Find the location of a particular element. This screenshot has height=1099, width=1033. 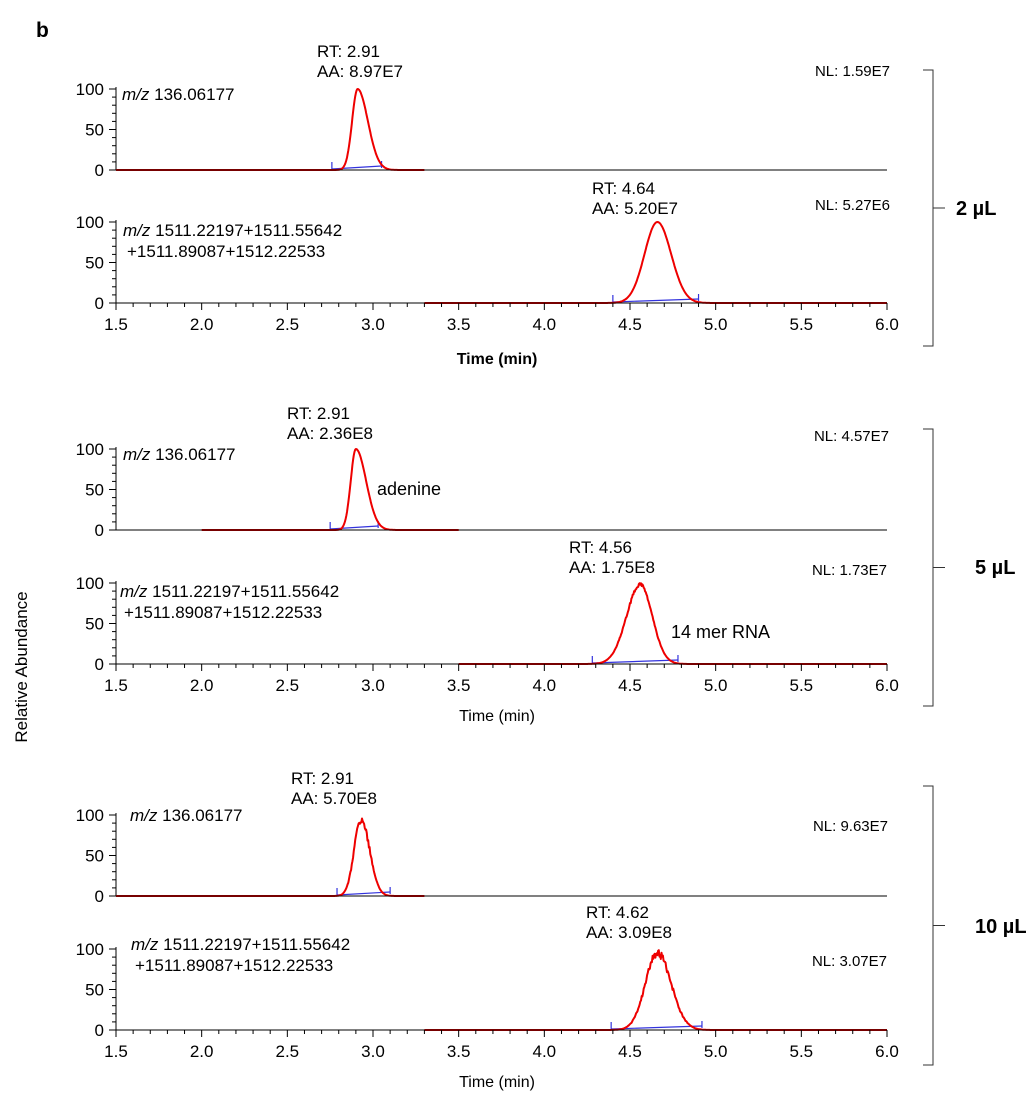

sample-volume-label: 5 µL is located at coordinates (995, 568).